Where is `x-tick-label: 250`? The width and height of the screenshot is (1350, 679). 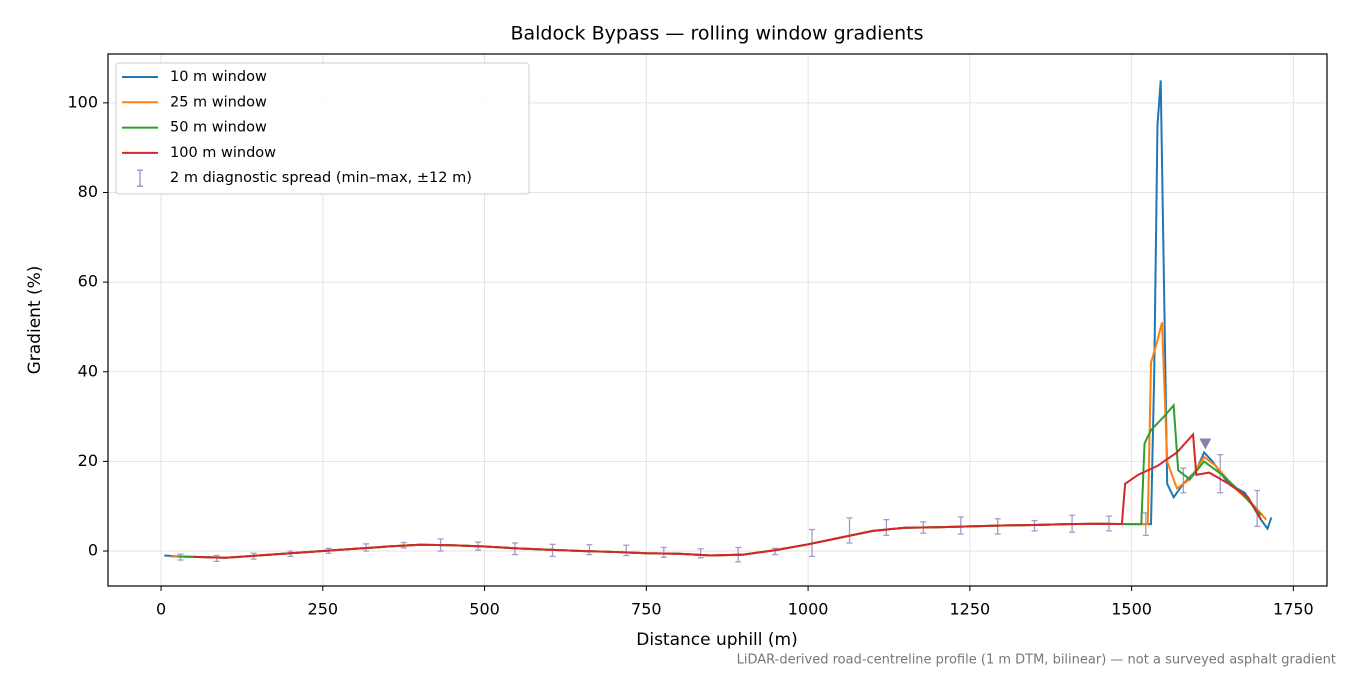 x-tick-label: 250 is located at coordinates (323, 609).